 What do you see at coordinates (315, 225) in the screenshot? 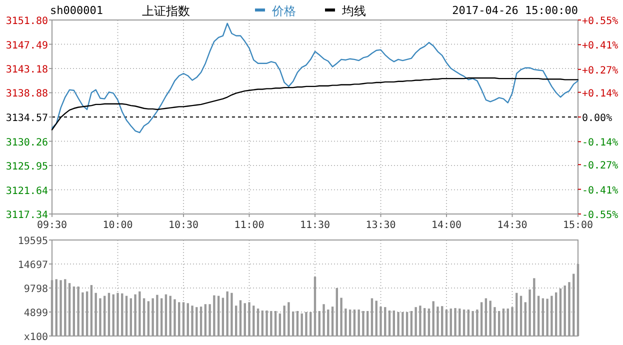
I see `x-tick-label: 11:30` at bounding box center [315, 225].